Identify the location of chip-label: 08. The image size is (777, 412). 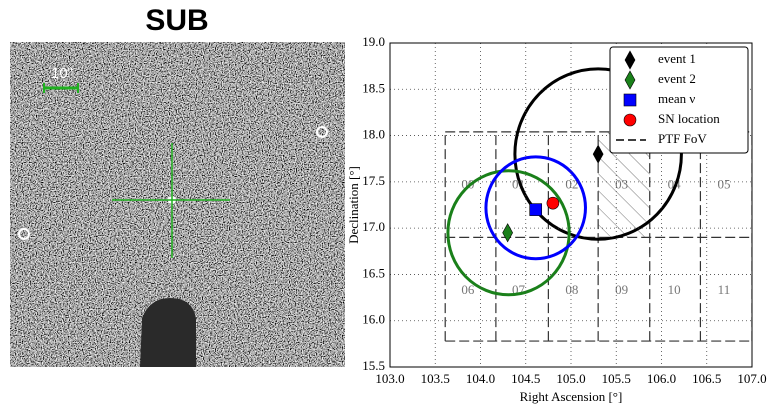
(571, 289).